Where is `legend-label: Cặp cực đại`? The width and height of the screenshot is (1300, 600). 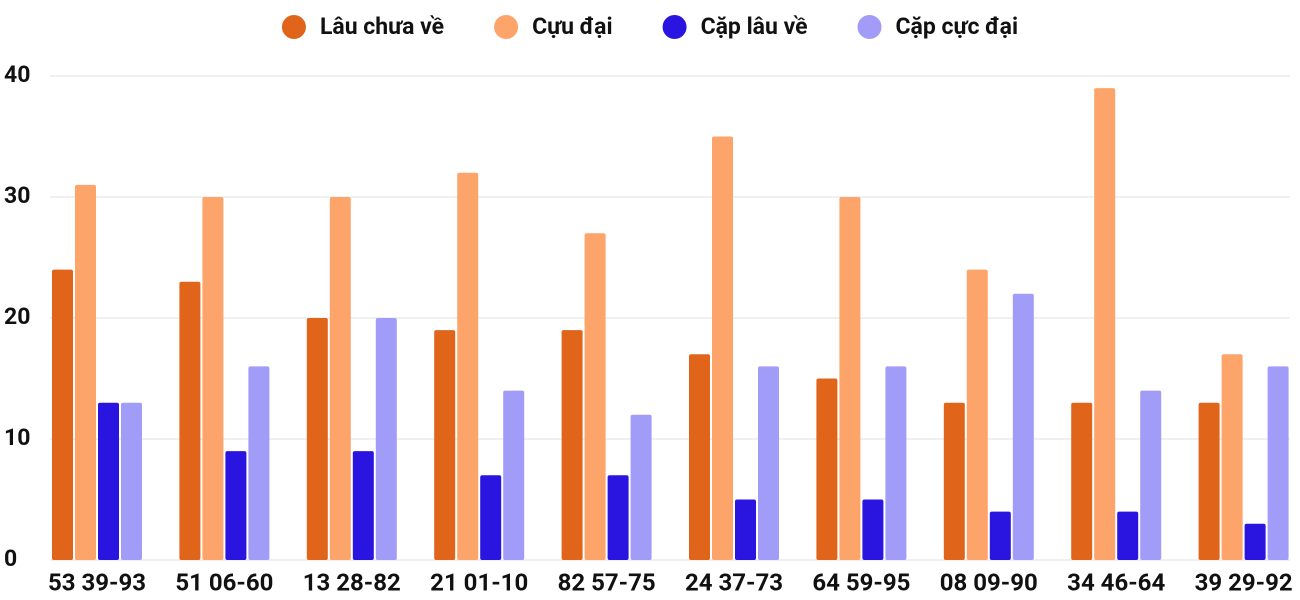 legend-label: Cặp cực đại is located at coordinates (957, 26).